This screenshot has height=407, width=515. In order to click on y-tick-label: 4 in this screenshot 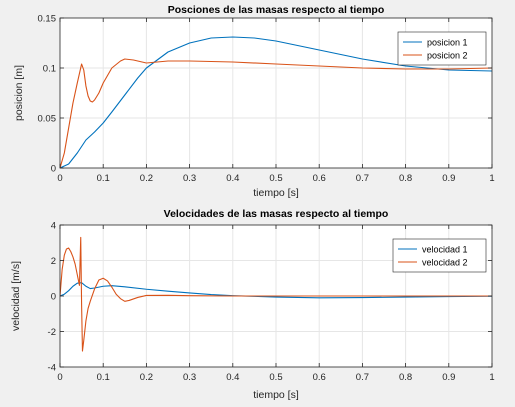, I will do `click(53, 226)`.